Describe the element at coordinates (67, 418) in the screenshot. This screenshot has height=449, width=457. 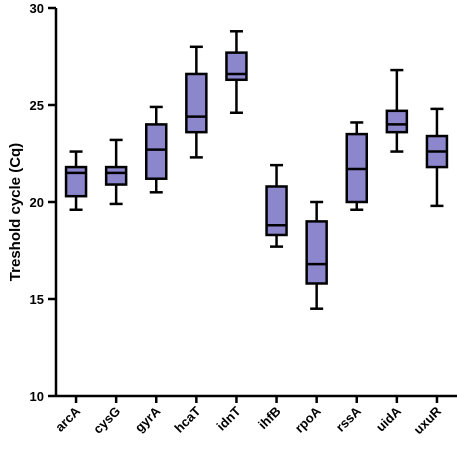
I see `x-tick-label-arcA: arcA` at that location.